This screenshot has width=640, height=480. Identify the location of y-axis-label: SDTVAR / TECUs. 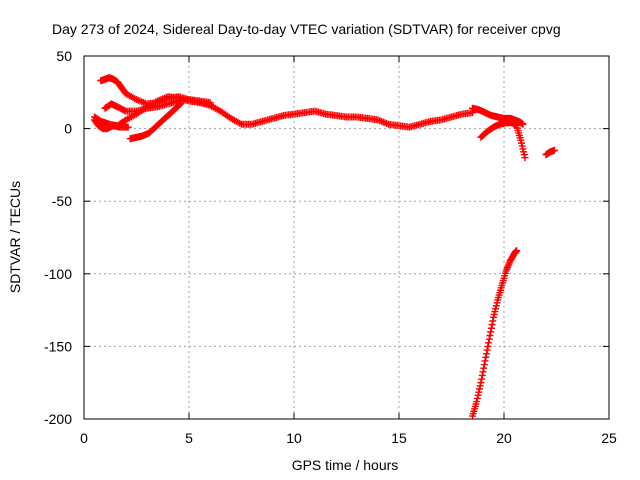
(15, 237).